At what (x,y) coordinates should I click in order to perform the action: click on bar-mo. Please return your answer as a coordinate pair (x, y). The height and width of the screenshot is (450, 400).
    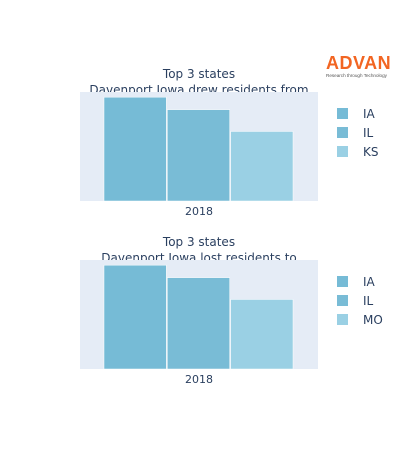
    Looking at the image, I should click on (262, 334).